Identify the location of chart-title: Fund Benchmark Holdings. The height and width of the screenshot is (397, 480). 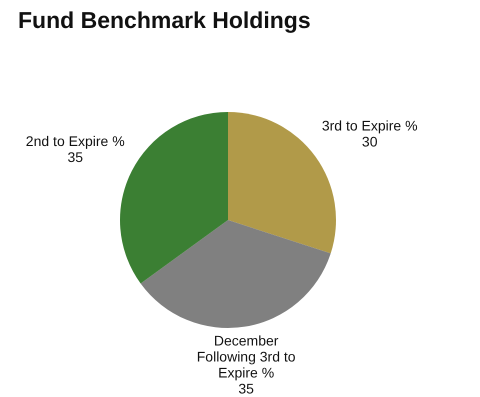
(164, 20).